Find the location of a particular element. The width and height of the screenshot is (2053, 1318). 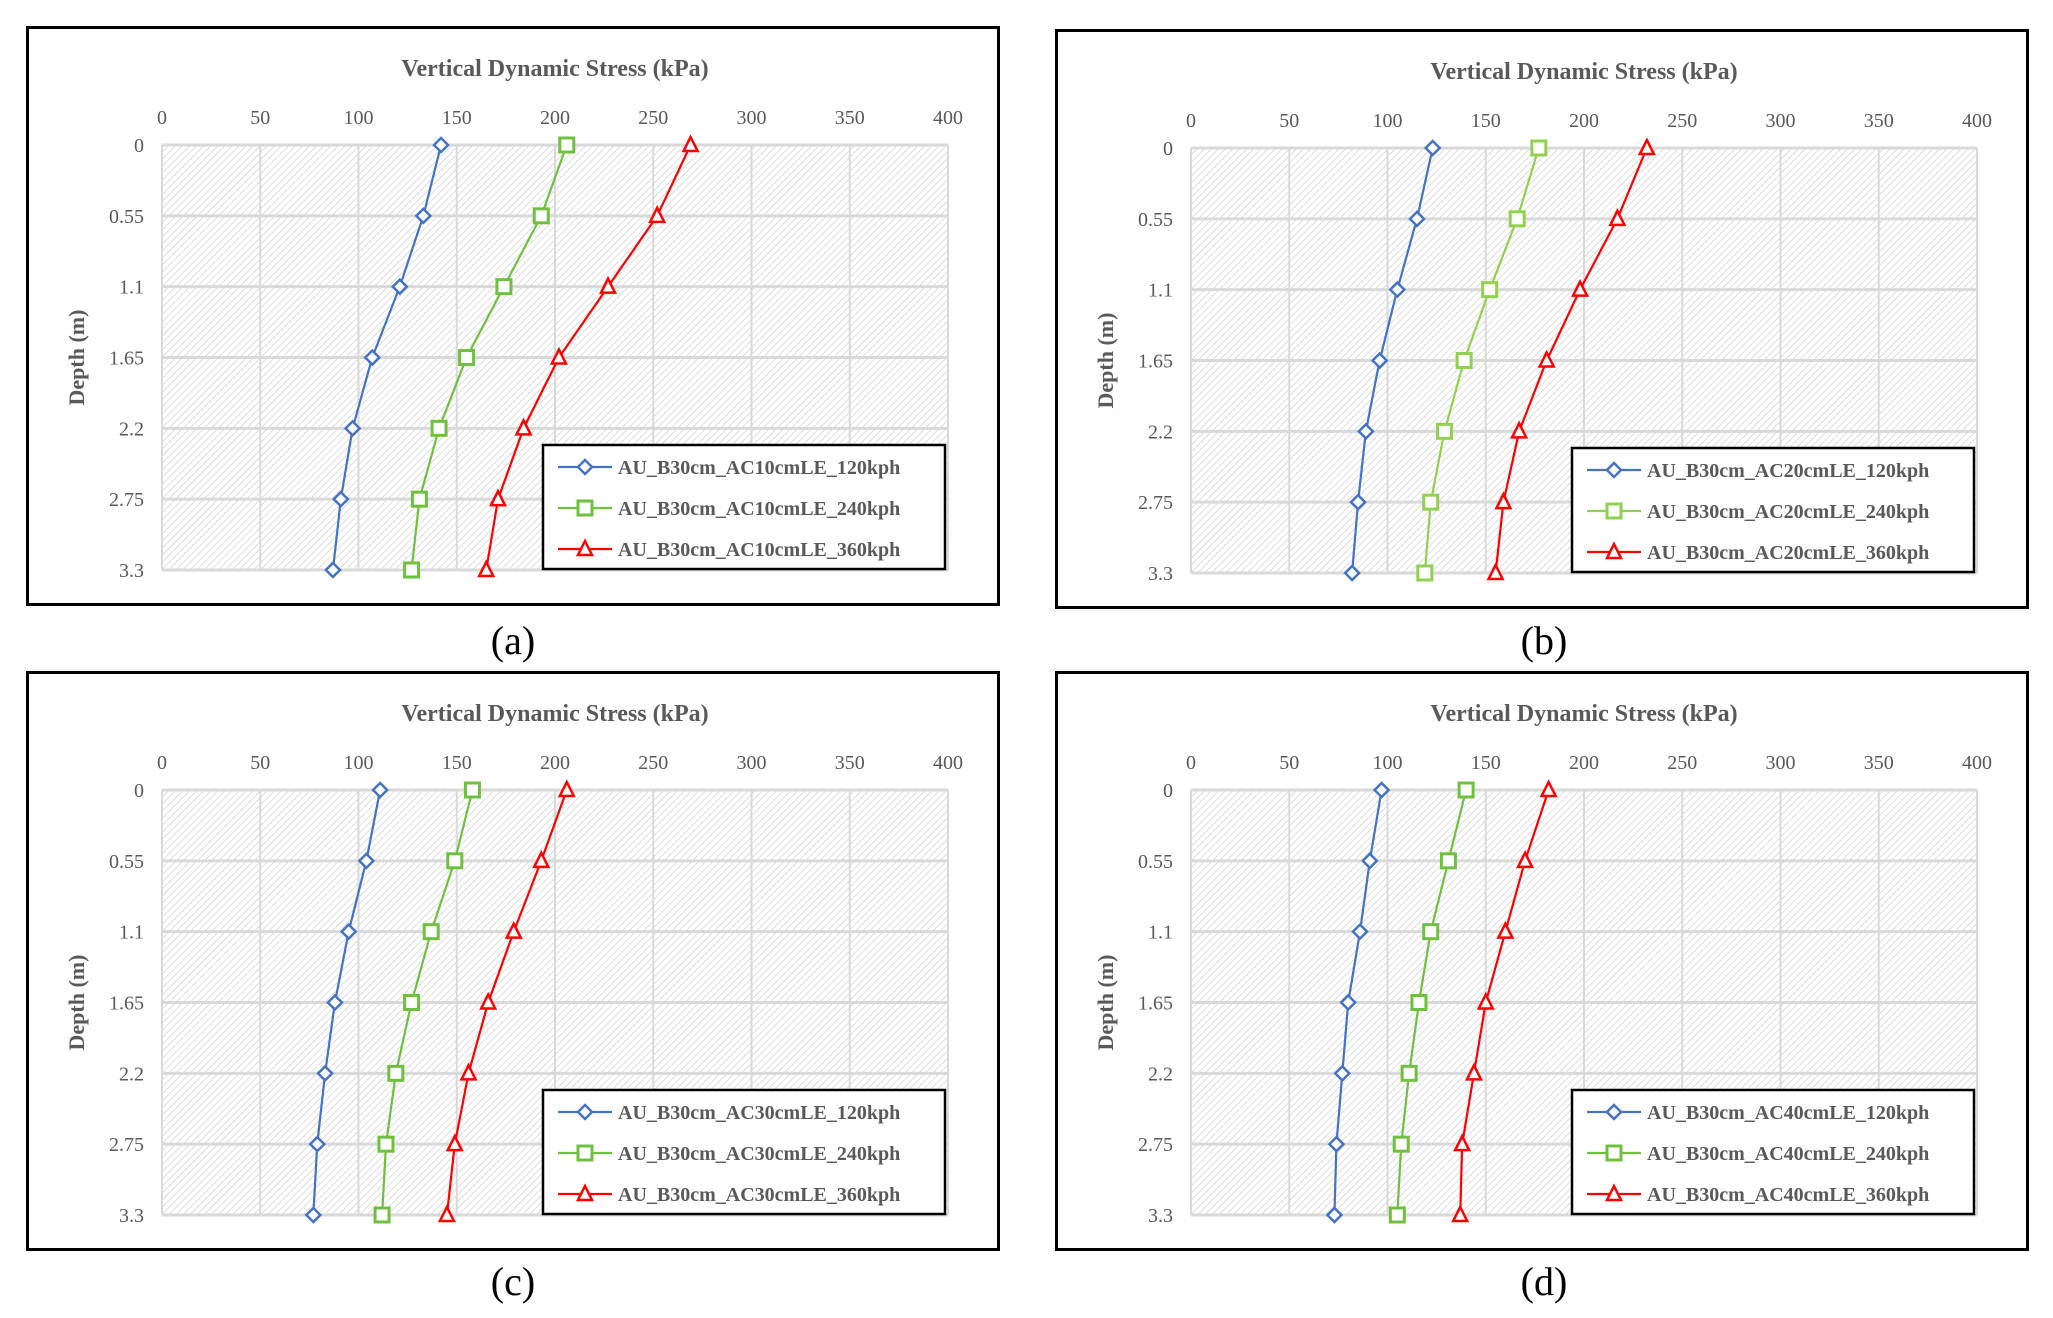

legend-label: AU_B30cm_AC20cmLE_360kph is located at coordinates (1788, 553).